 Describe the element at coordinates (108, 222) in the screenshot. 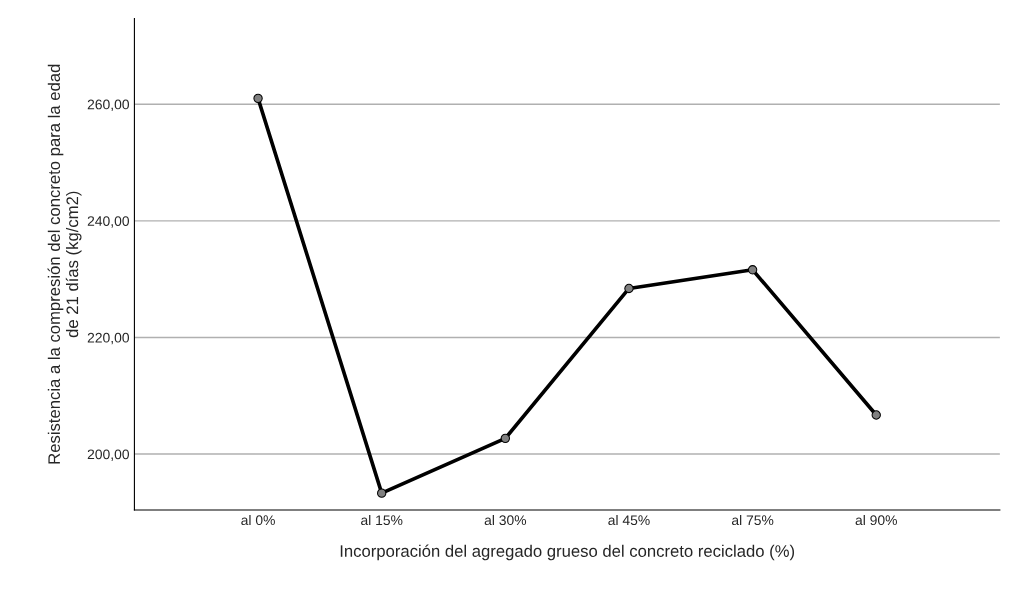

I see `y-tick-label: 240,00` at that location.